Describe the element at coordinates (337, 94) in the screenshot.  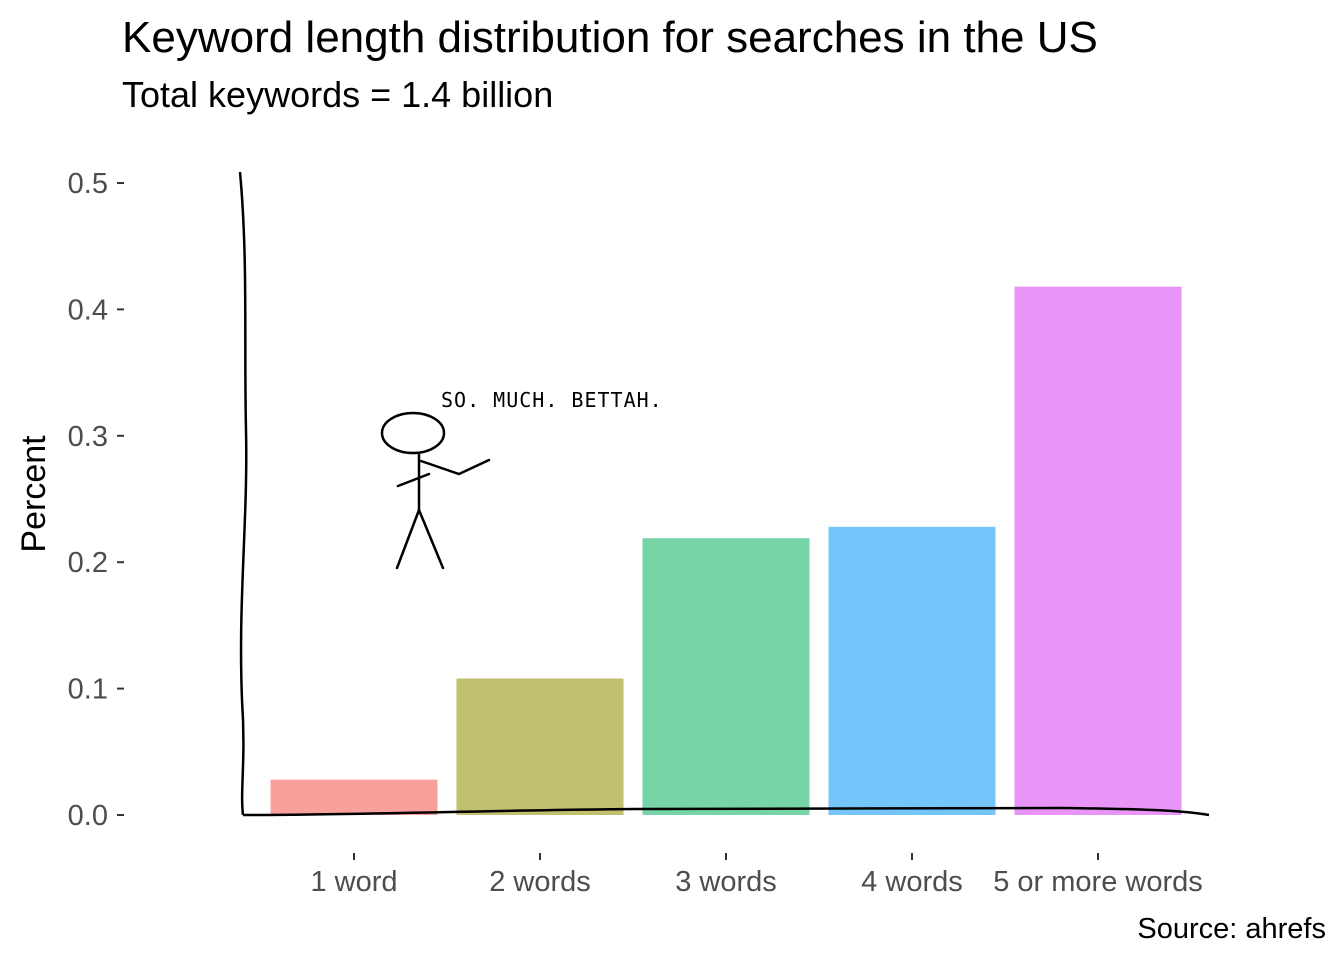
I see `chart-subtitle: Total keywords = 1.4 billion` at that location.